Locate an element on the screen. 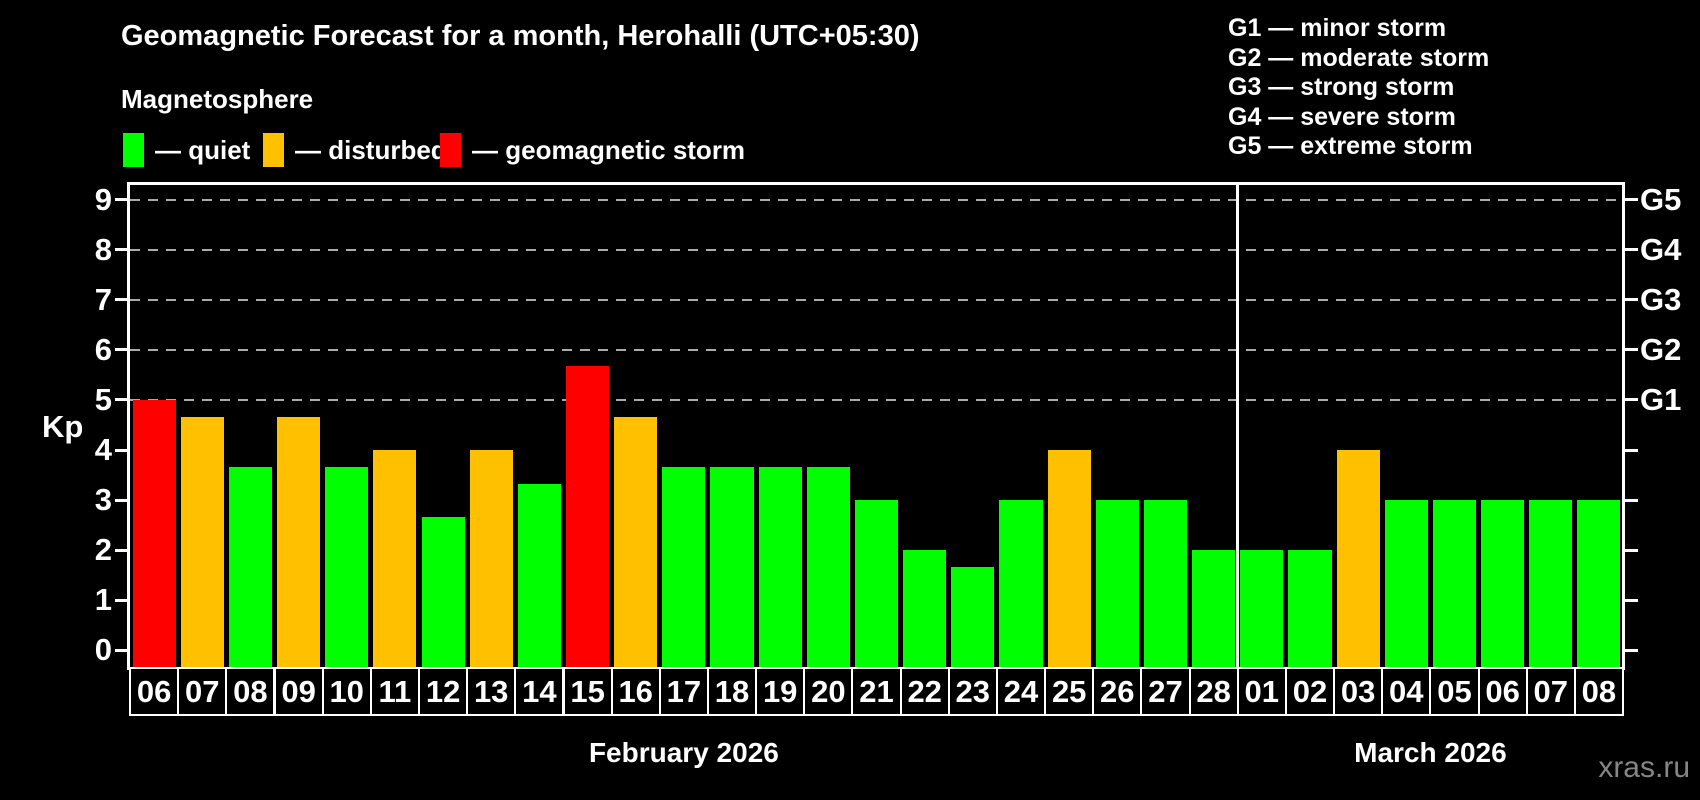  y-axis-tick-label: 3 is located at coordinates (103, 500).